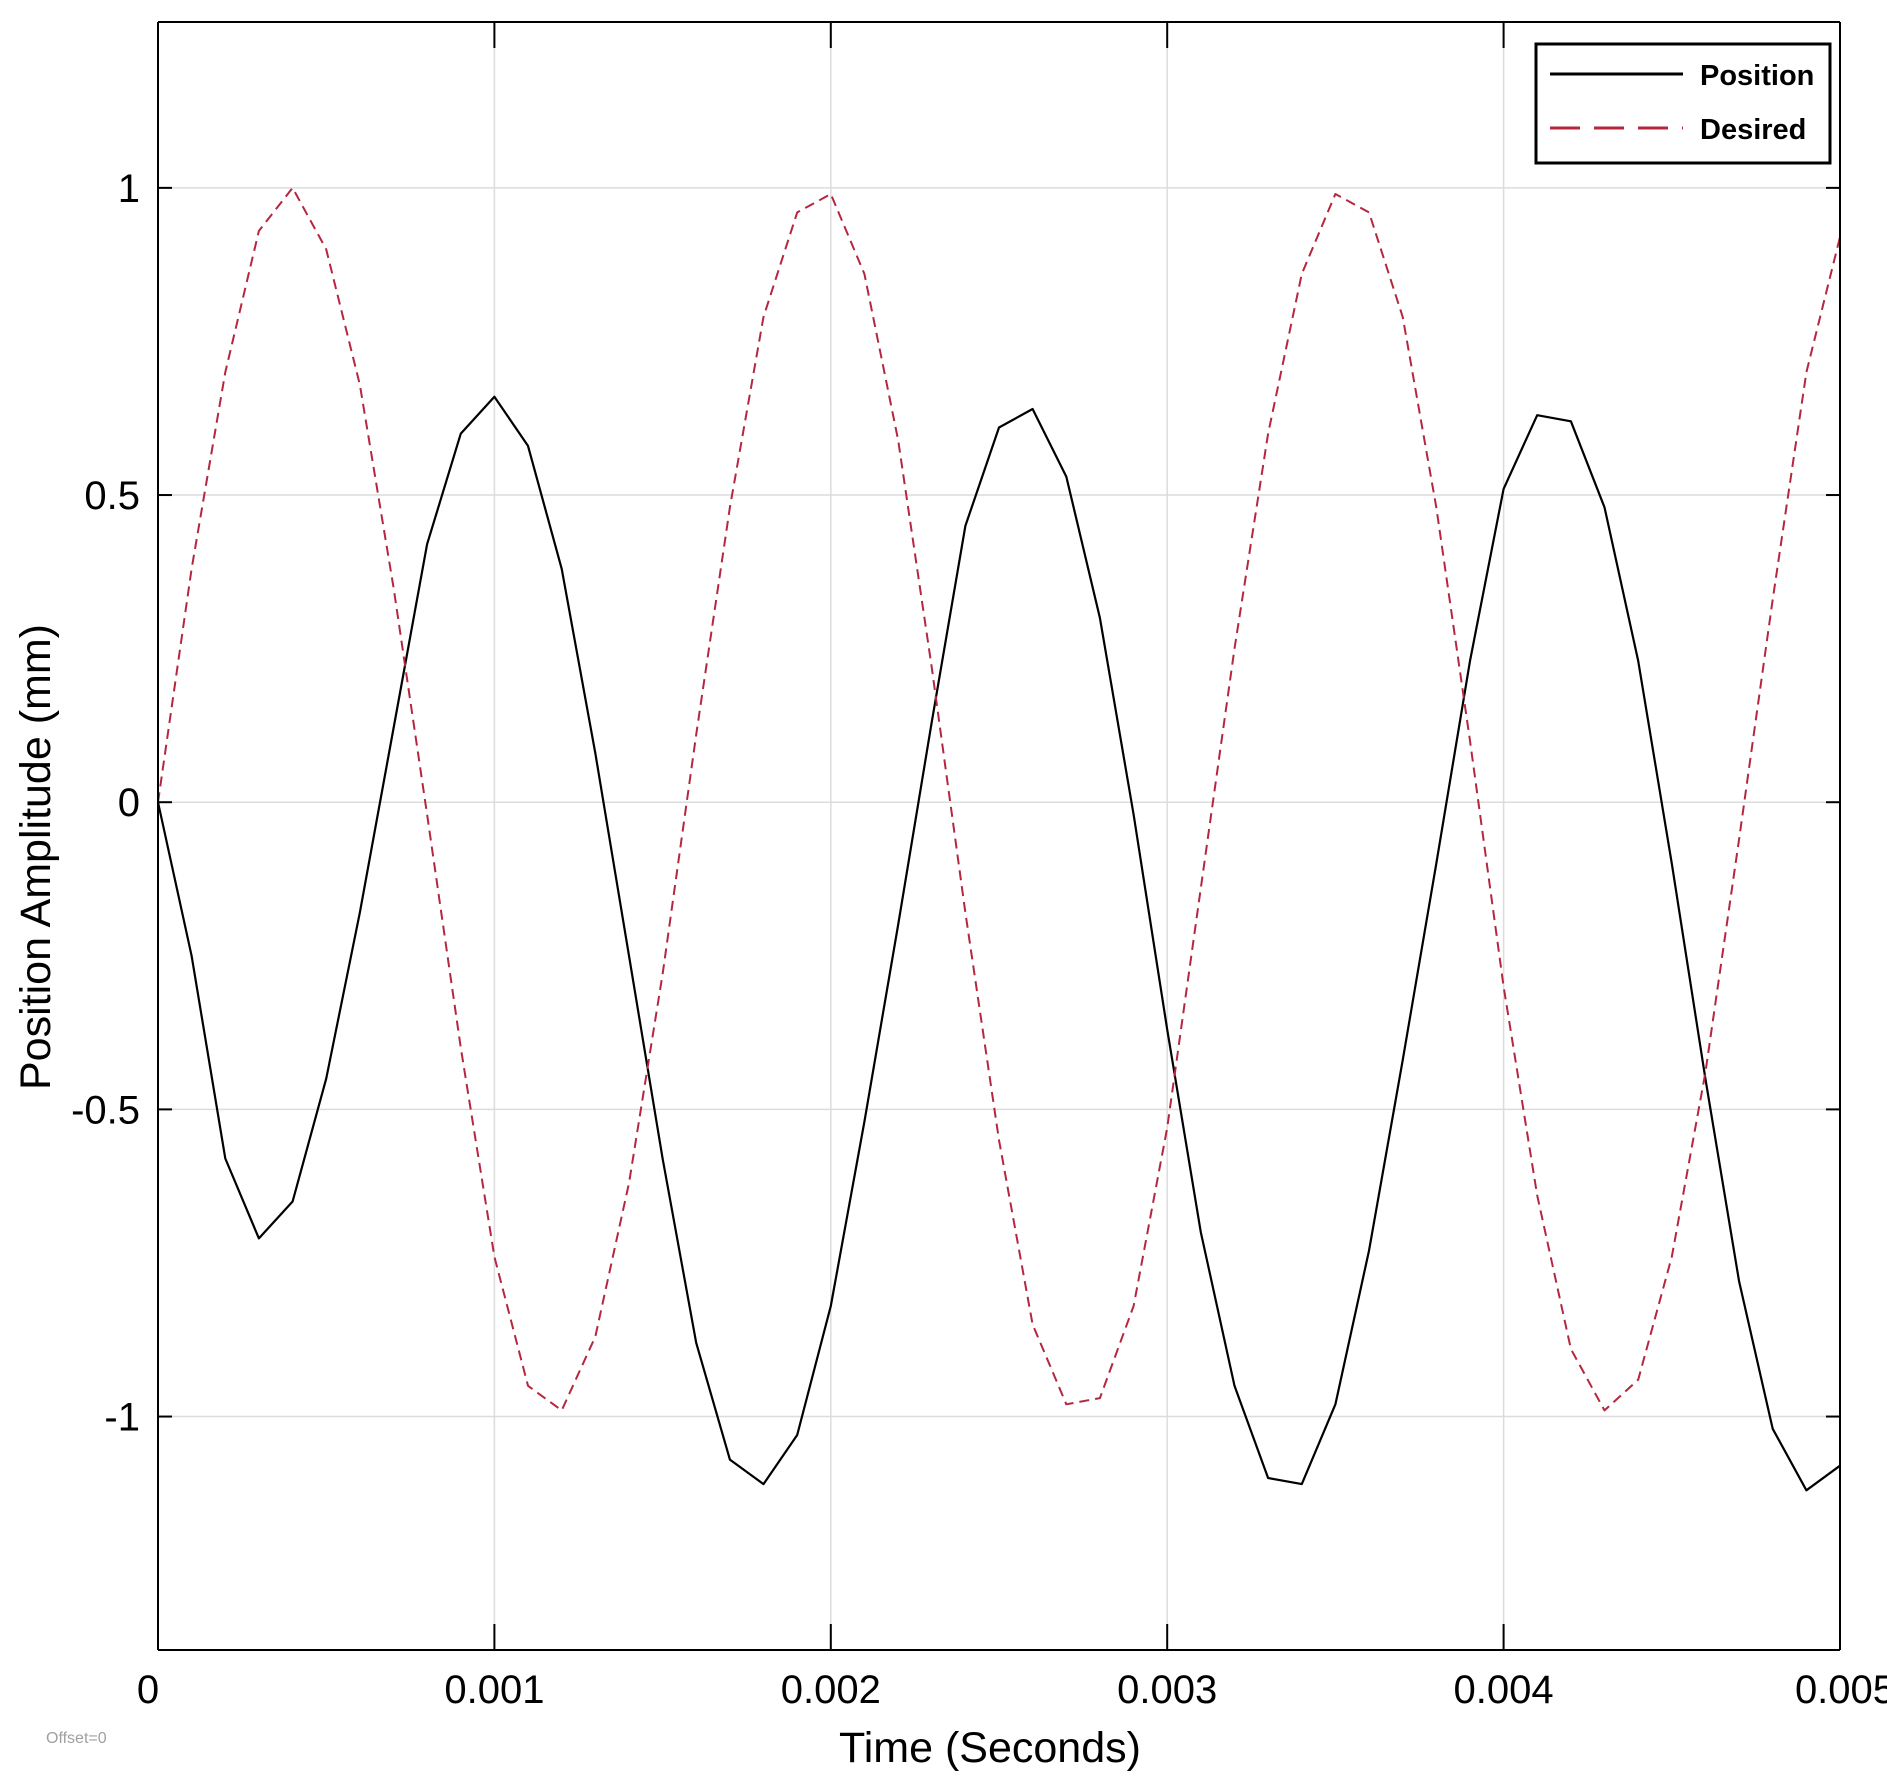 Image resolution: width=1887 pixels, height=1787 pixels. What do you see at coordinates (1753, 130) in the screenshot?
I see `legend-label-desired: Desired` at bounding box center [1753, 130].